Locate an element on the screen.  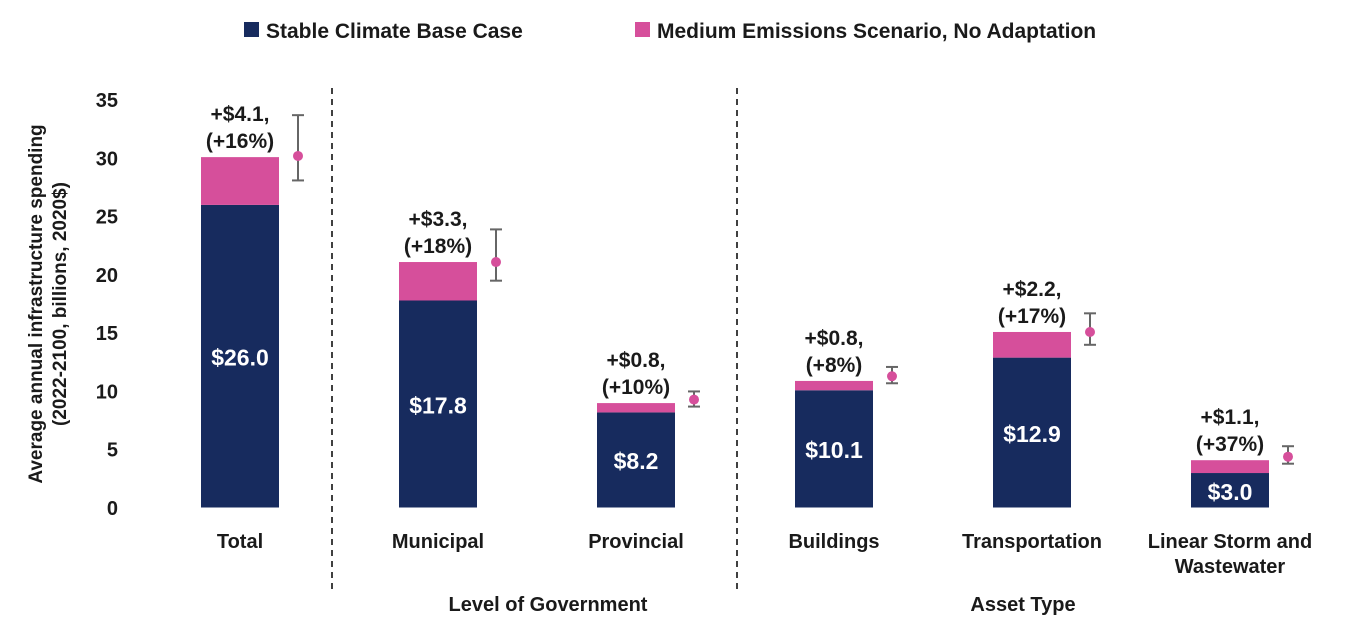
x-category-label: Transportation is located at coordinates (1032, 542).